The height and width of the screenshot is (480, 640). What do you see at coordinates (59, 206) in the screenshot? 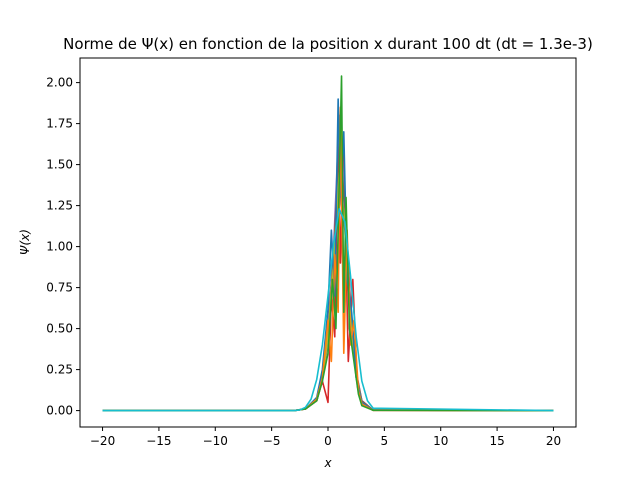
I see `y-tick-label: 1.25` at bounding box center [59, 206].